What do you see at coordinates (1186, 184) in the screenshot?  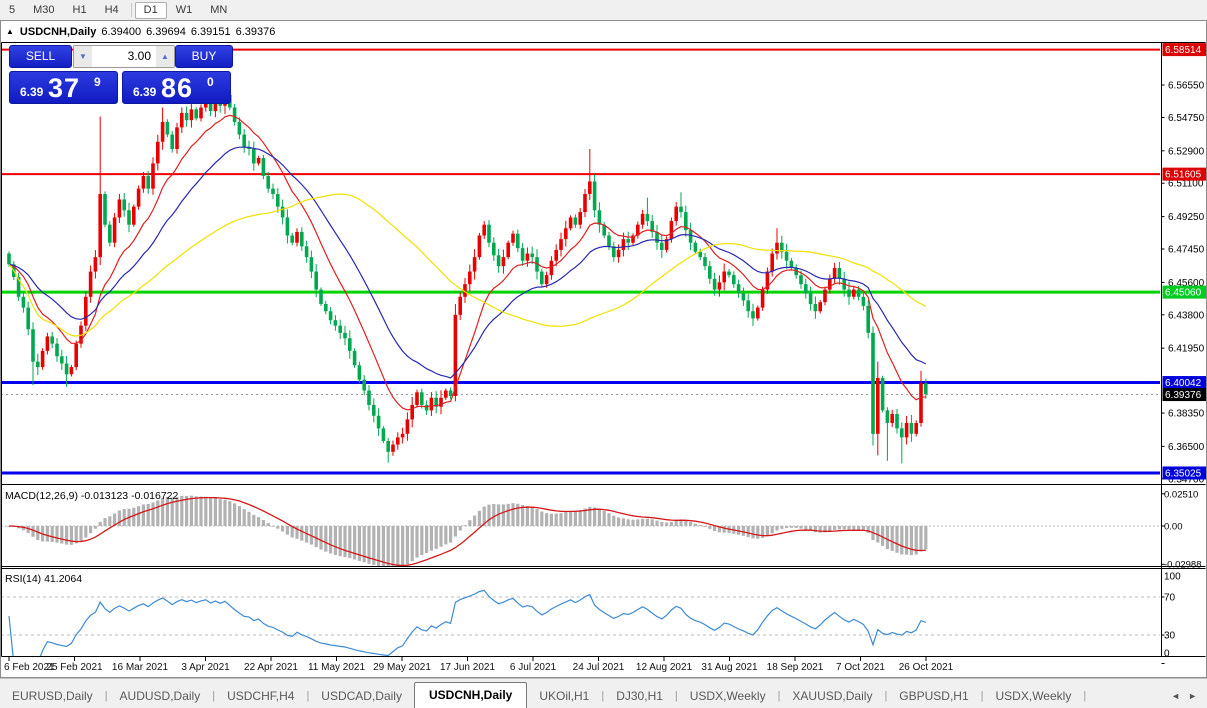 I see `price-tick-label: 6.51100` at bounding box center [1186, 184].